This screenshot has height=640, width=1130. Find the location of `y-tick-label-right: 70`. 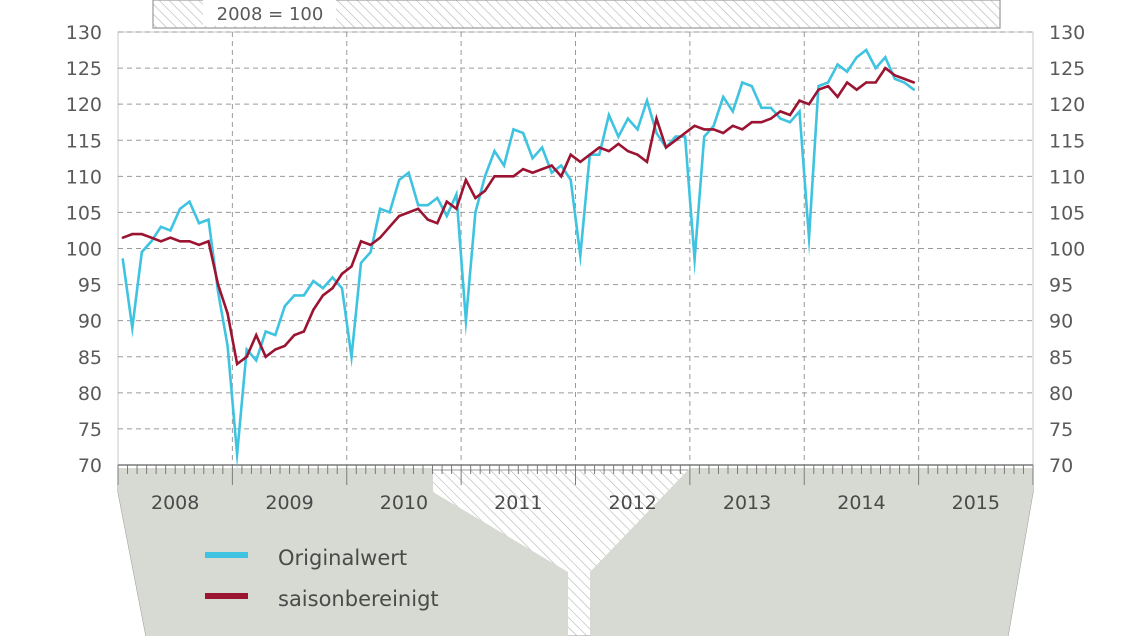

y-tick-label-right: 70 is located at coordinates (1061, 466).